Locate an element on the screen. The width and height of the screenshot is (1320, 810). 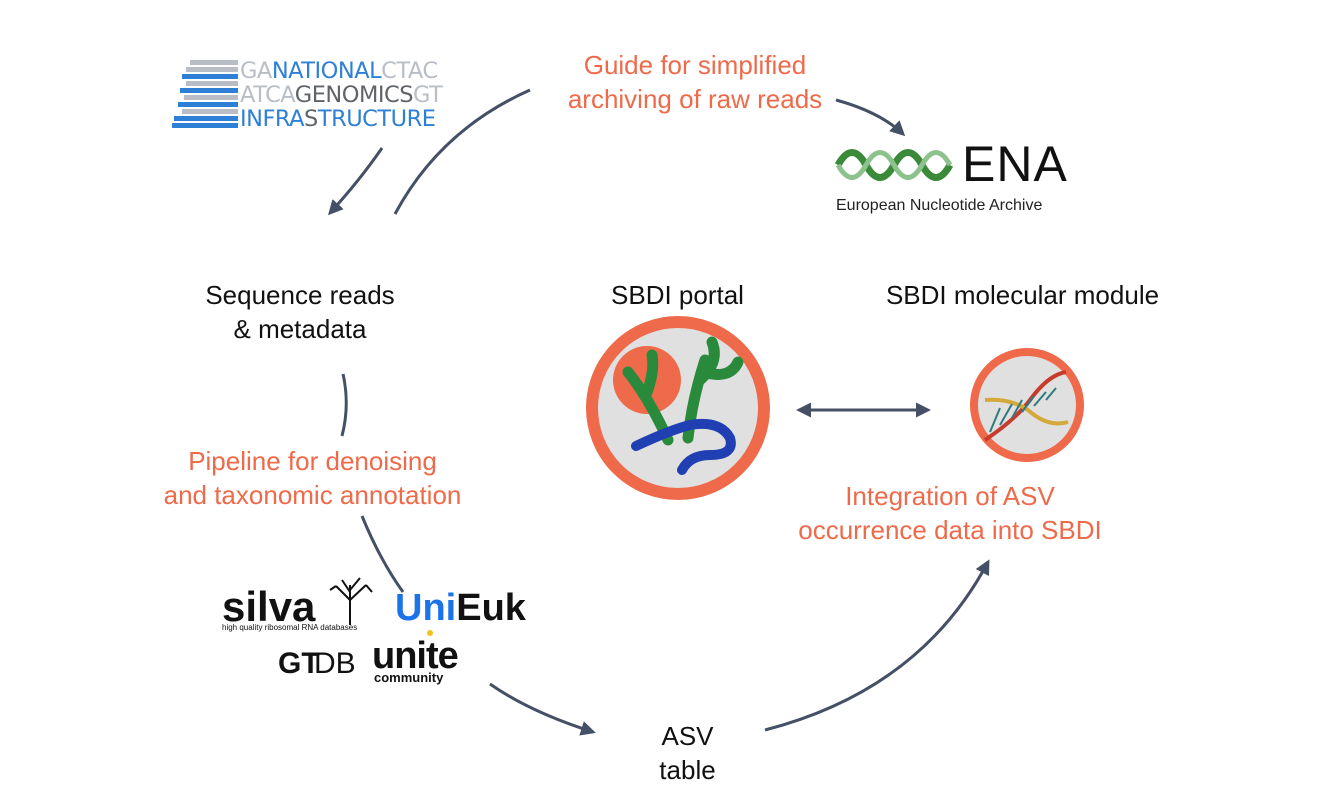
arrow-ngi-to-reads is located at coordinates (355, 181).